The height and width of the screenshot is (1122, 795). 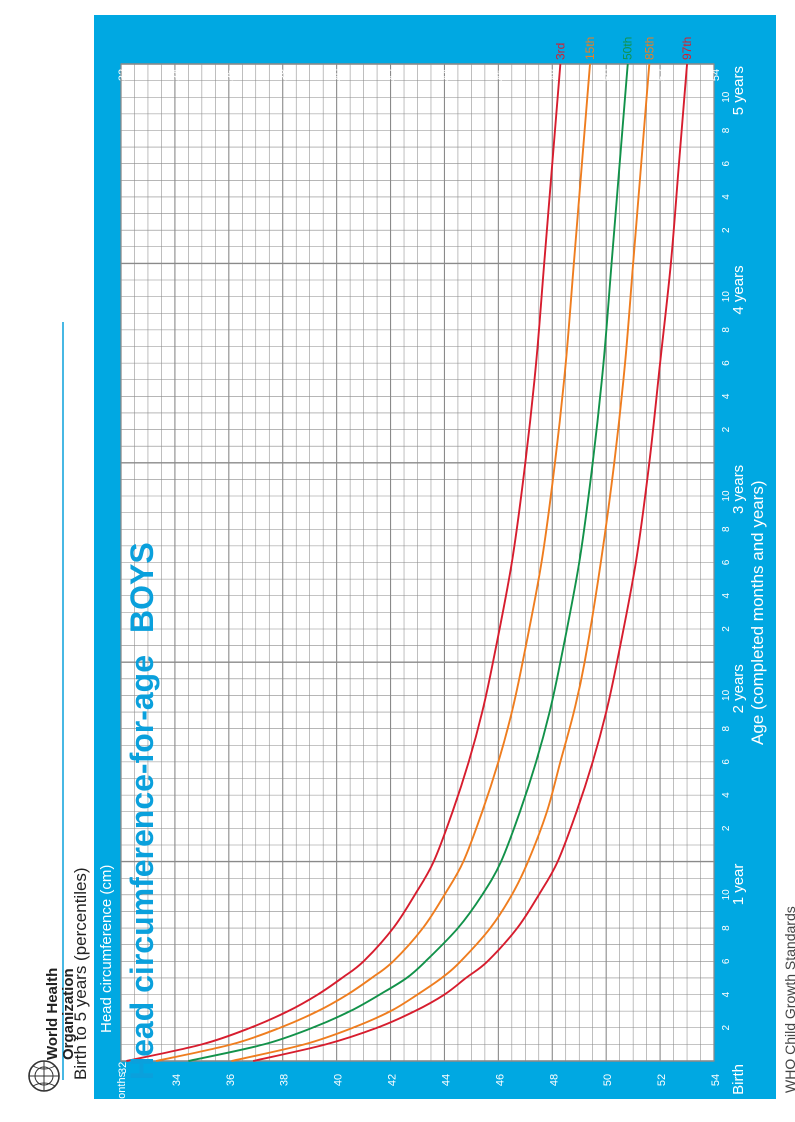 What do you see at coordinates (738, 885) in the screenshot?
I see `x-year-label: 1 year` at bounding box center [738, 885].